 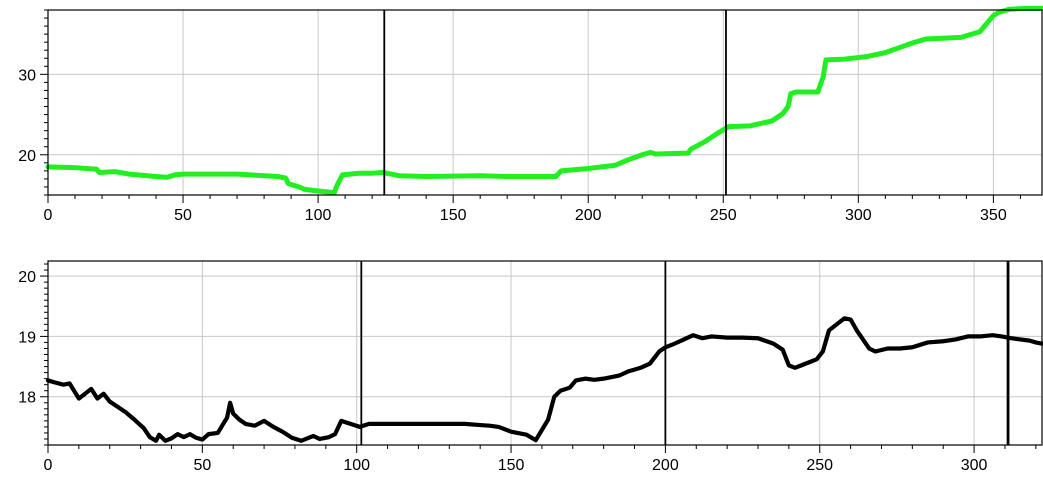 What do you see at coordinates (27, 398) in the screenshot?
I see `y-tick-label: 18` at bounding box center [27, 398].